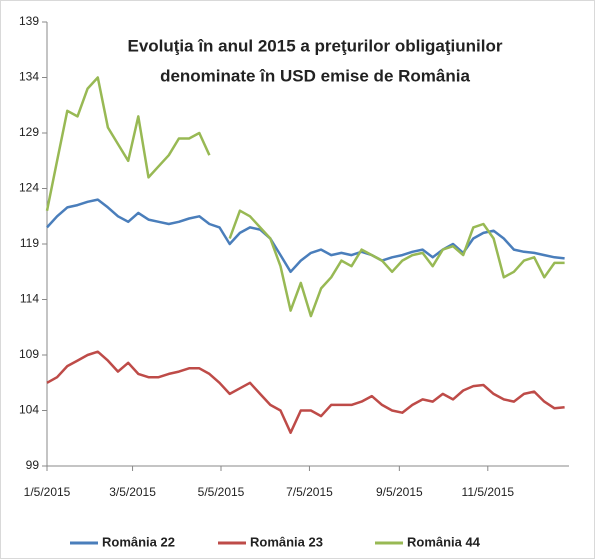 The width and height of the screenshot is (595, 559). I want to click on y-tick-label: 139, so click(29, 21).